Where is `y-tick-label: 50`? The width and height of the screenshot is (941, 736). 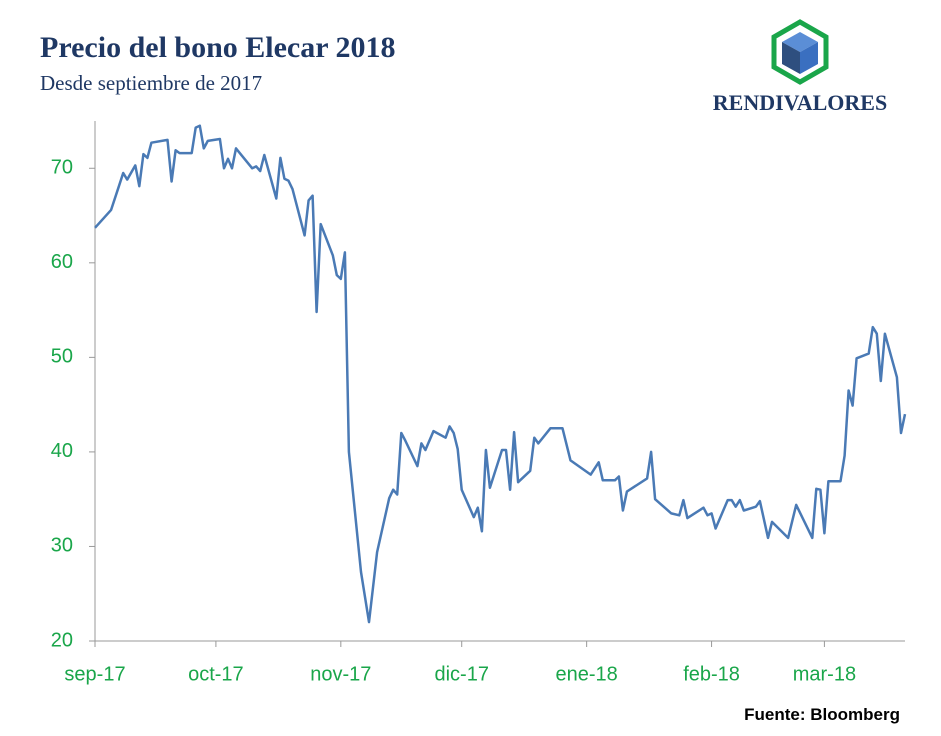 y-tick-label: 50 is located at coordinates (62, 357).